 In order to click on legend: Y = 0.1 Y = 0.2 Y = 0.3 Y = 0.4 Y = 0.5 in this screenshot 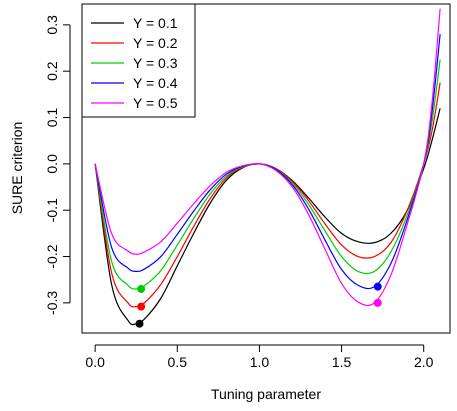, I will do `click(138, 60)`.